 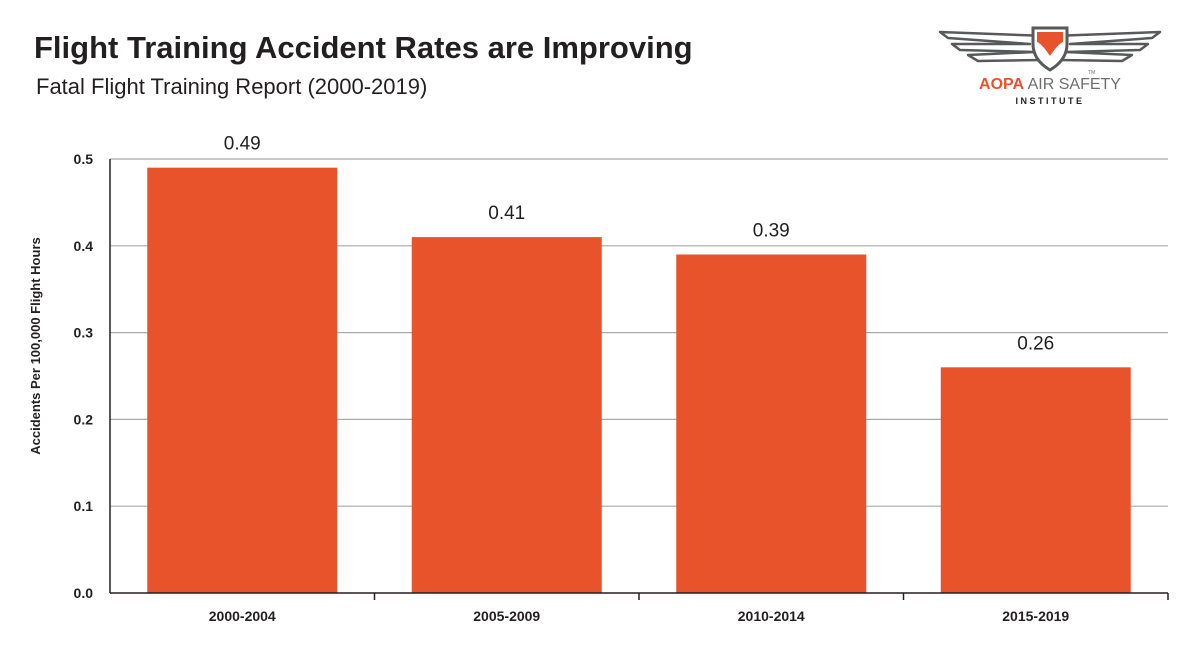 I want to click on logo-name: AIR SAFETY, so click(x=1072, y=84).